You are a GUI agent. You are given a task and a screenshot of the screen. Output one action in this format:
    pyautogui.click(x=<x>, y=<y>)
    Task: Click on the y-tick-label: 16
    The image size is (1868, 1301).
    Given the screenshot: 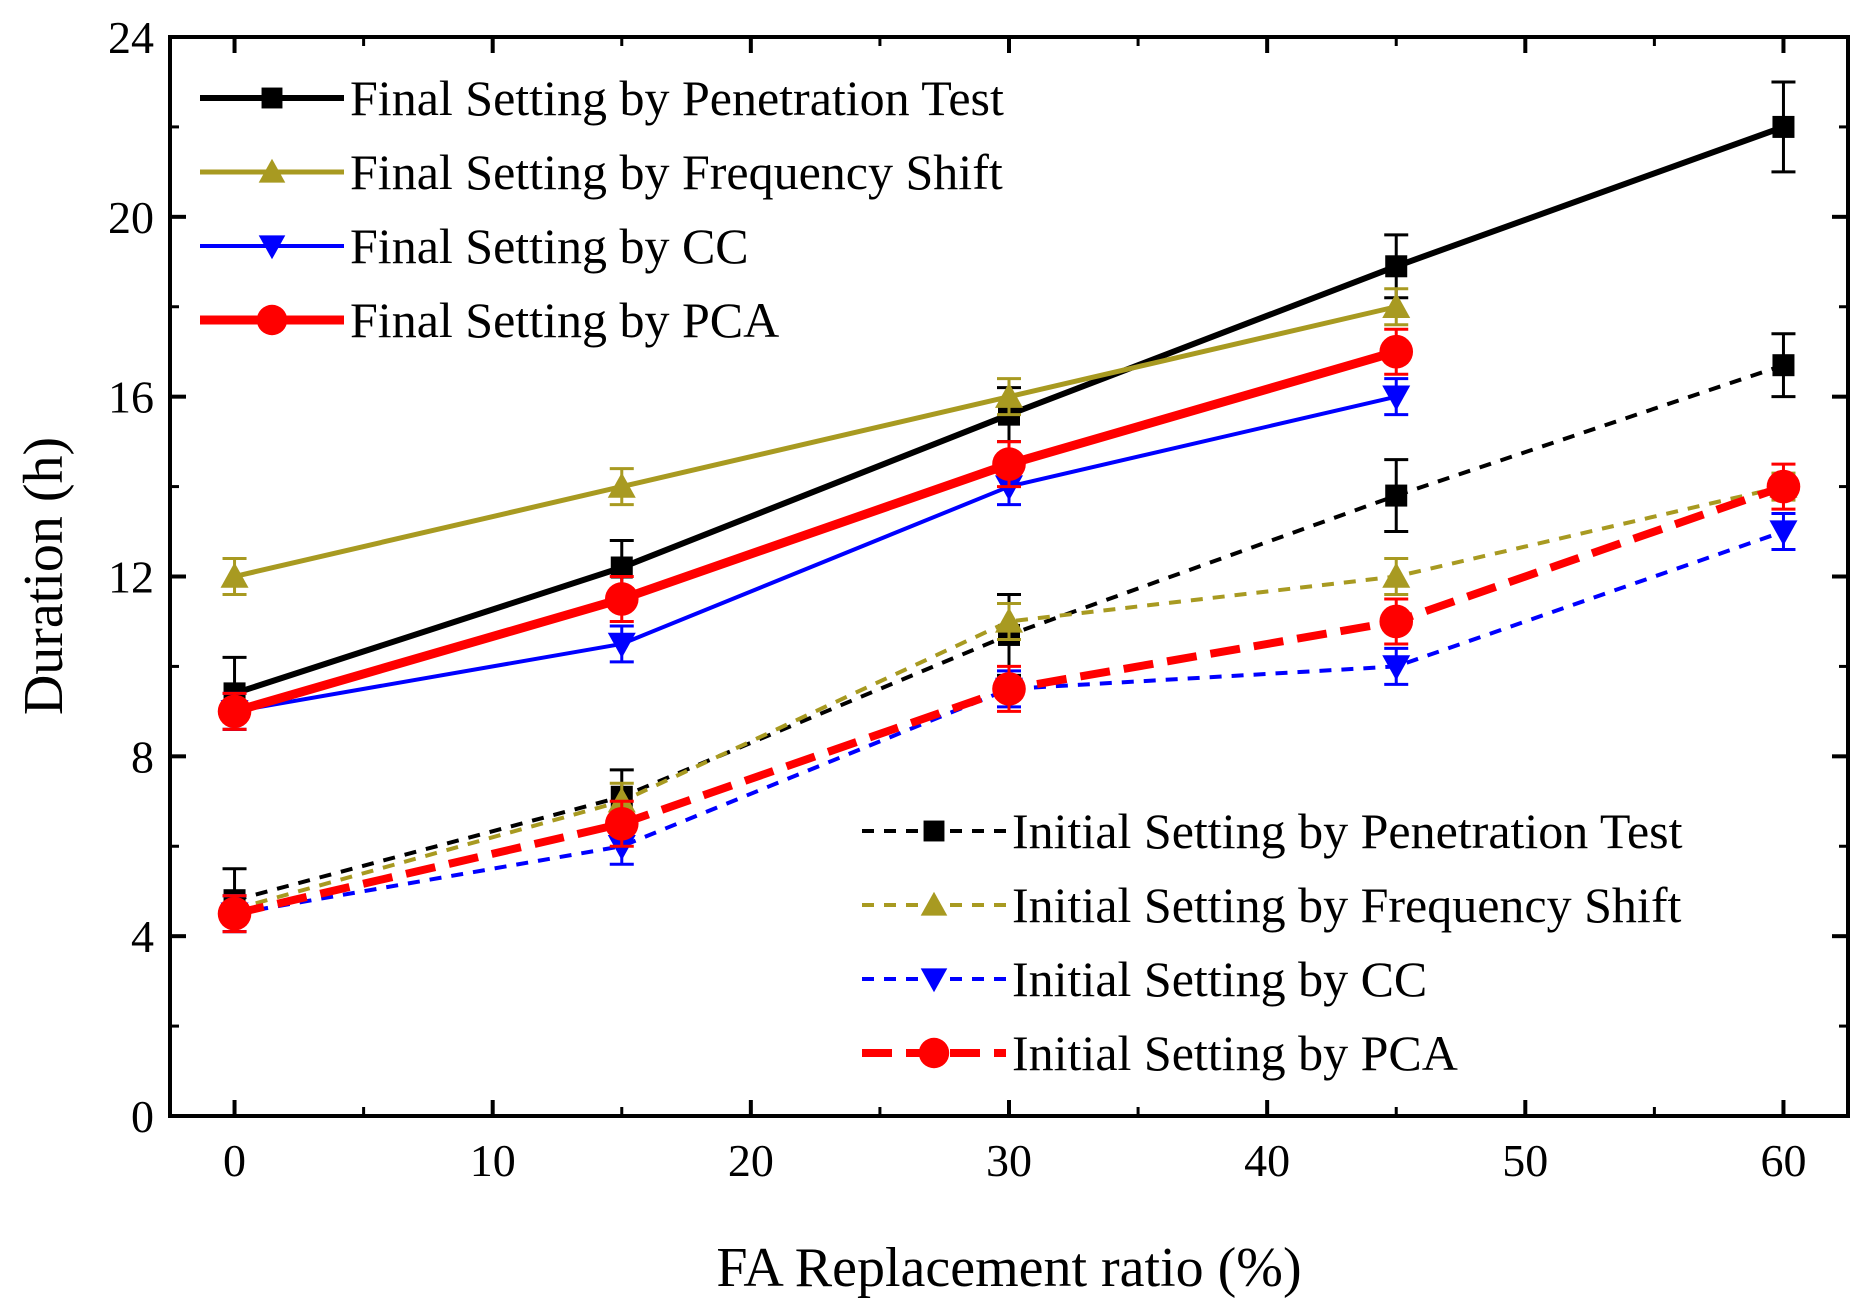 What is the action you would take?
    pyautogui.click(x=131, y=397)
    